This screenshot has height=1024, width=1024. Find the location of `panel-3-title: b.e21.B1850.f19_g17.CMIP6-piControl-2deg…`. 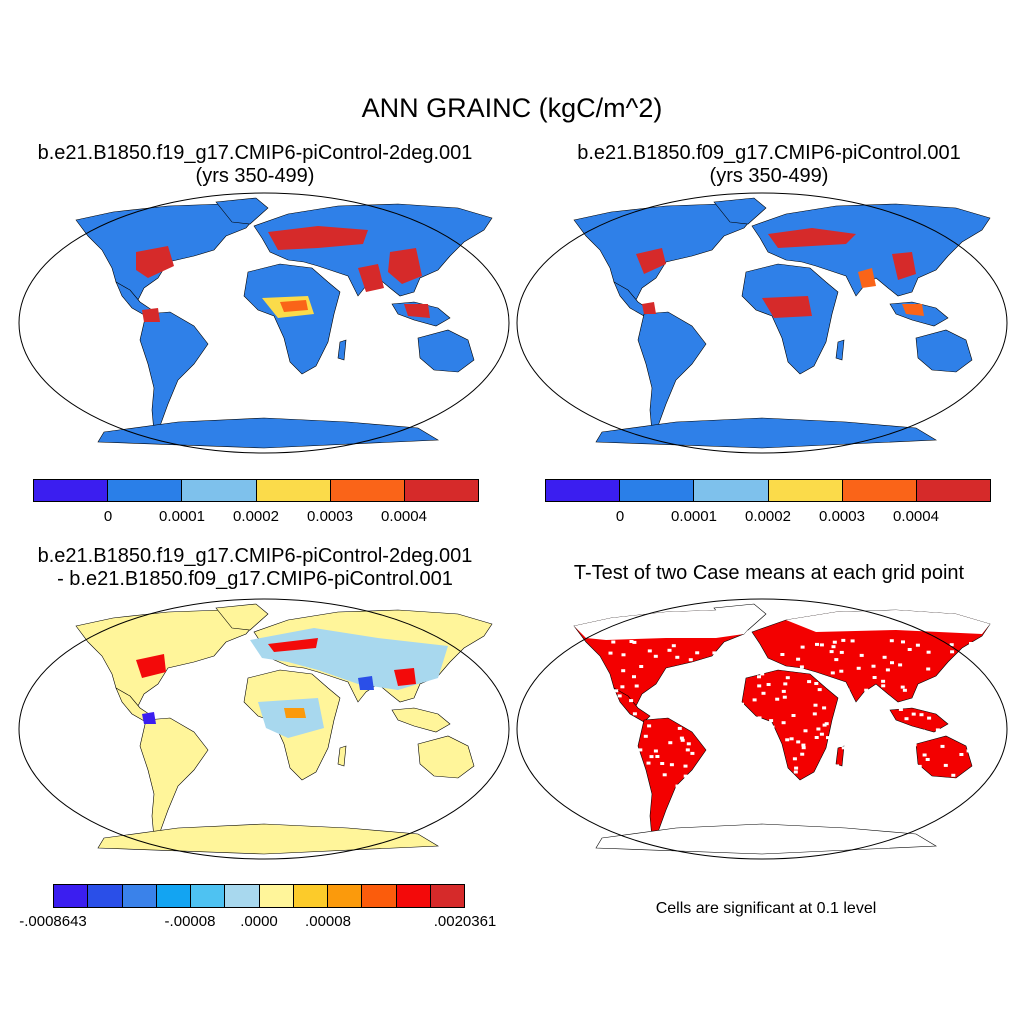

panel-3-title: b.e21.B1850.f19_g17.CMIP6-piControl-2deg… is located at coordinates (255, 568).